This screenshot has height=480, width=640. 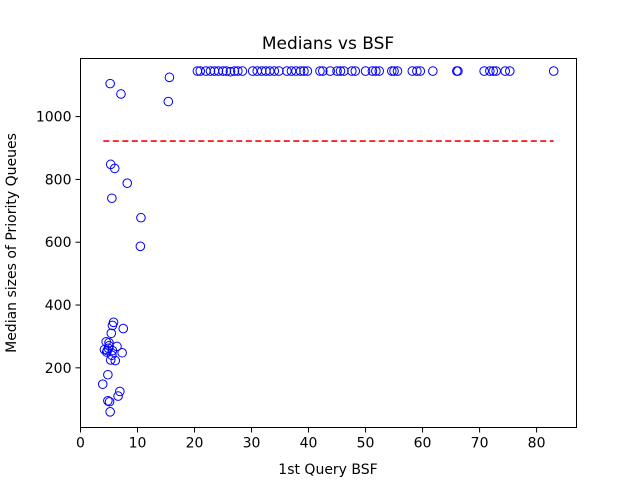 I want to click on chart-title: Medians vs BSF, so click(x=328, y=44).